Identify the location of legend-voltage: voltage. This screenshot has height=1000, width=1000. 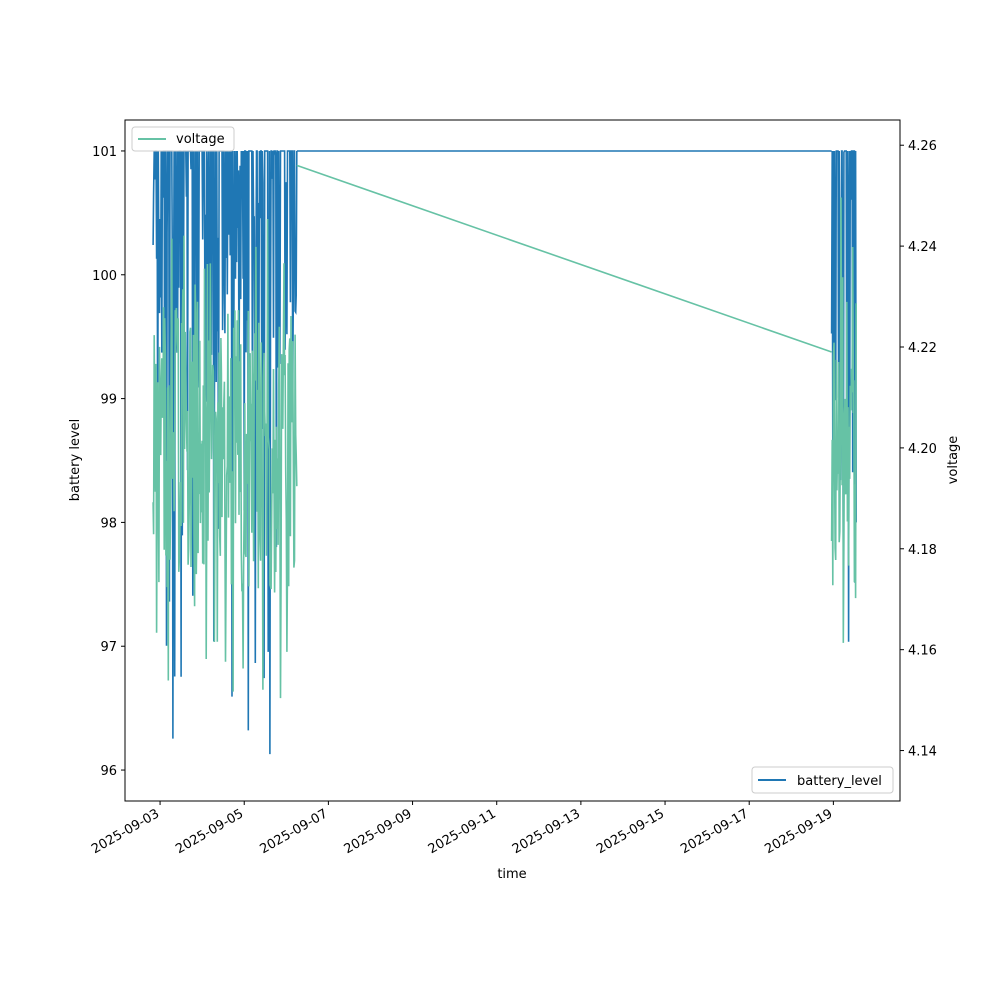
(183, 139).